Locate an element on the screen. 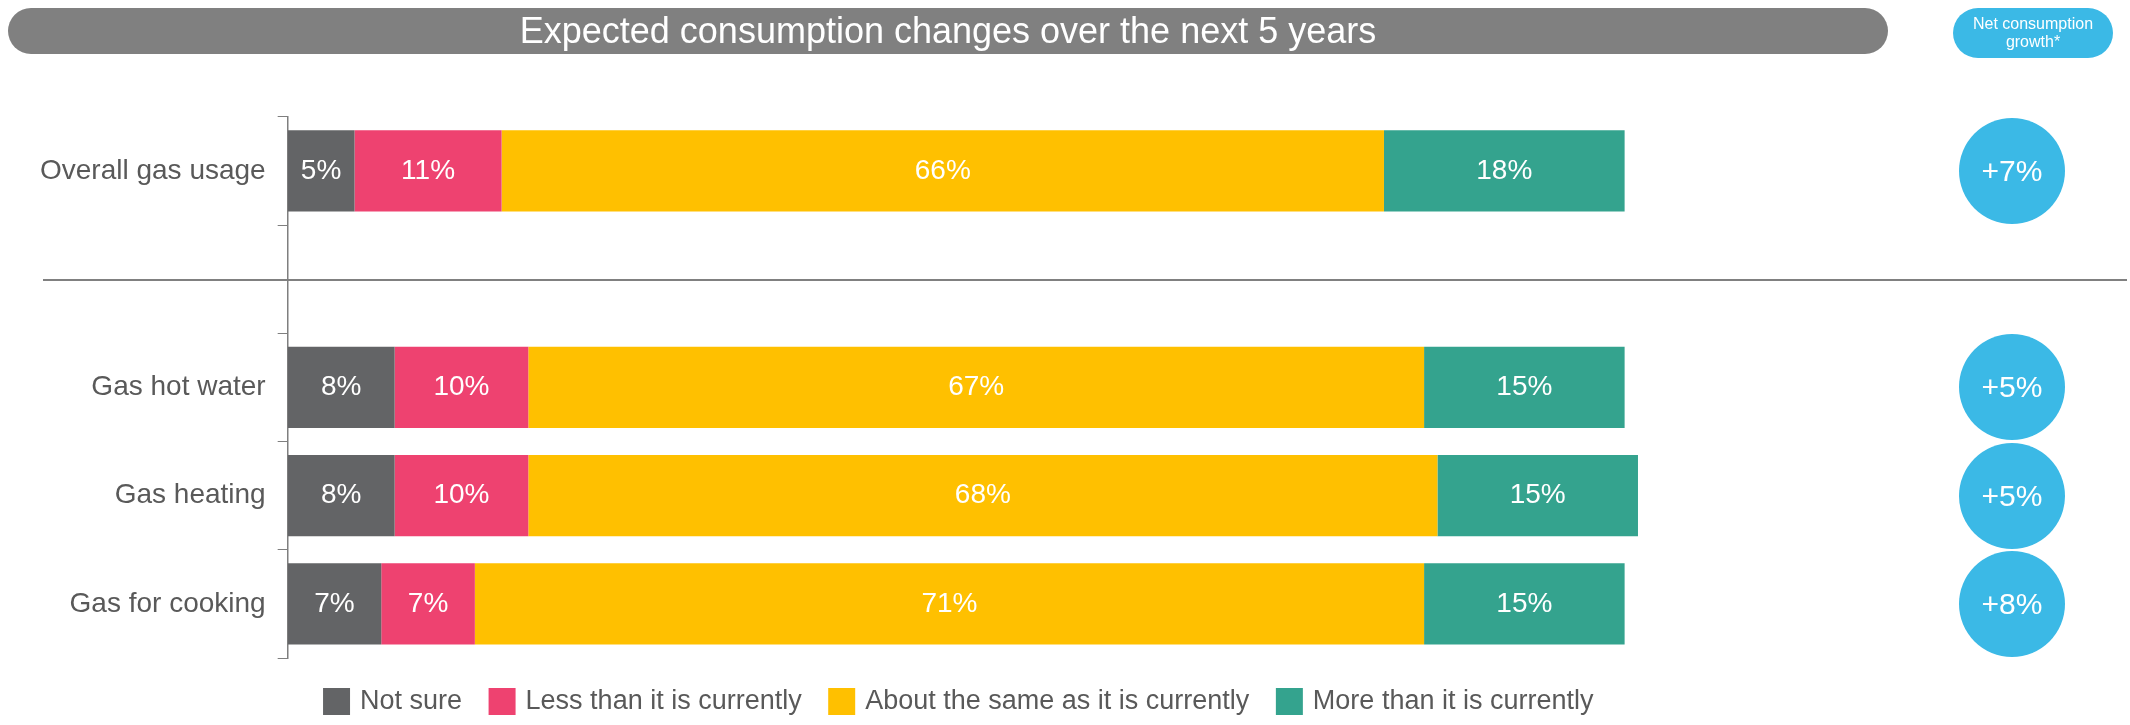 The width and height of the screenshot is (2130, 725). y-tick-label: Overall gas usage is located at coordinates (152, 169).